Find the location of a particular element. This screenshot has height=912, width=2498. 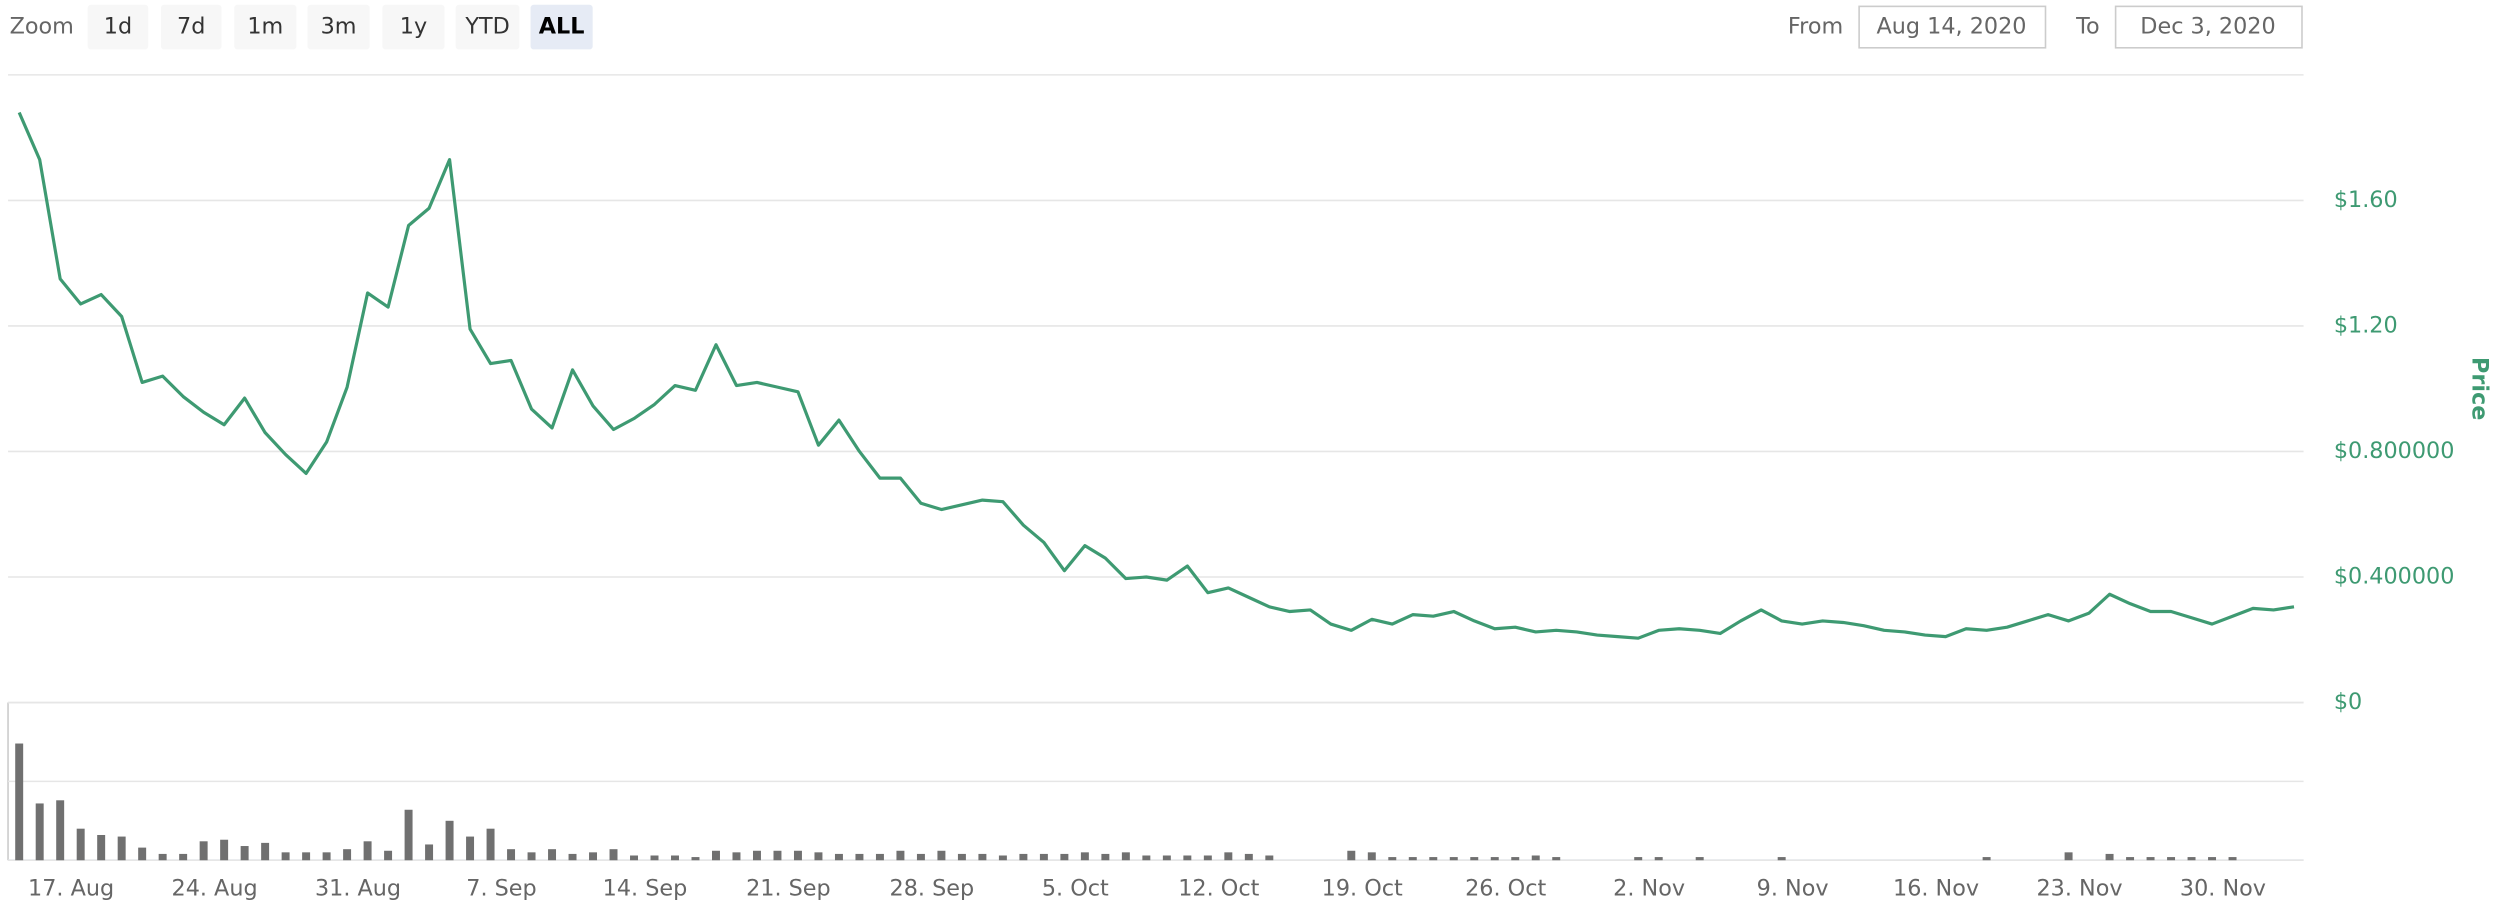

zoom-button-label: ALL is located at coordinates (562, 27).